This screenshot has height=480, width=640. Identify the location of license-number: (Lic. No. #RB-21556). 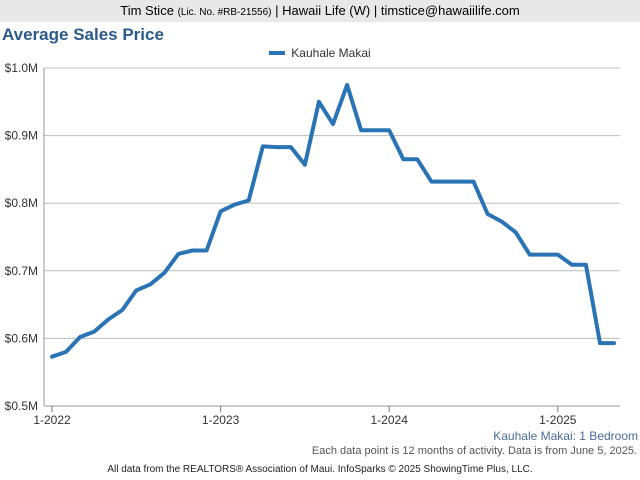
(224, 12).